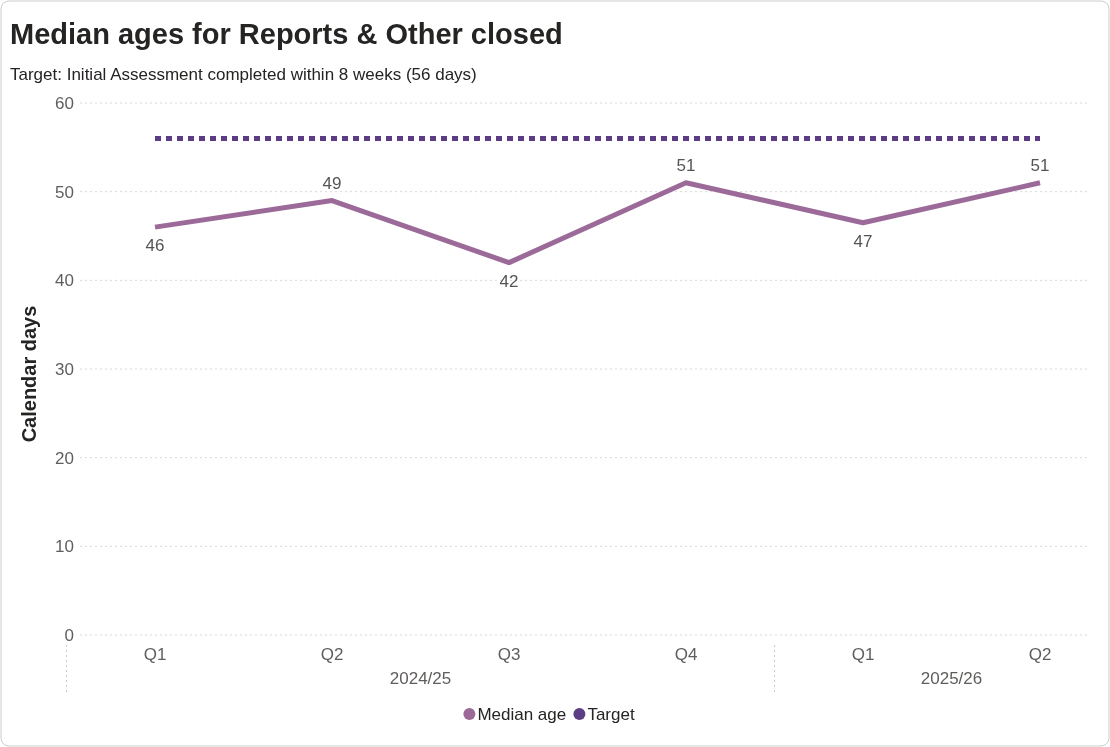 The width and height of the screenshot is (1110, 747). What do you see at coordinates (332, 183) in the screenshot?
I see `data-label: 49` at bounding box center [332, 183].